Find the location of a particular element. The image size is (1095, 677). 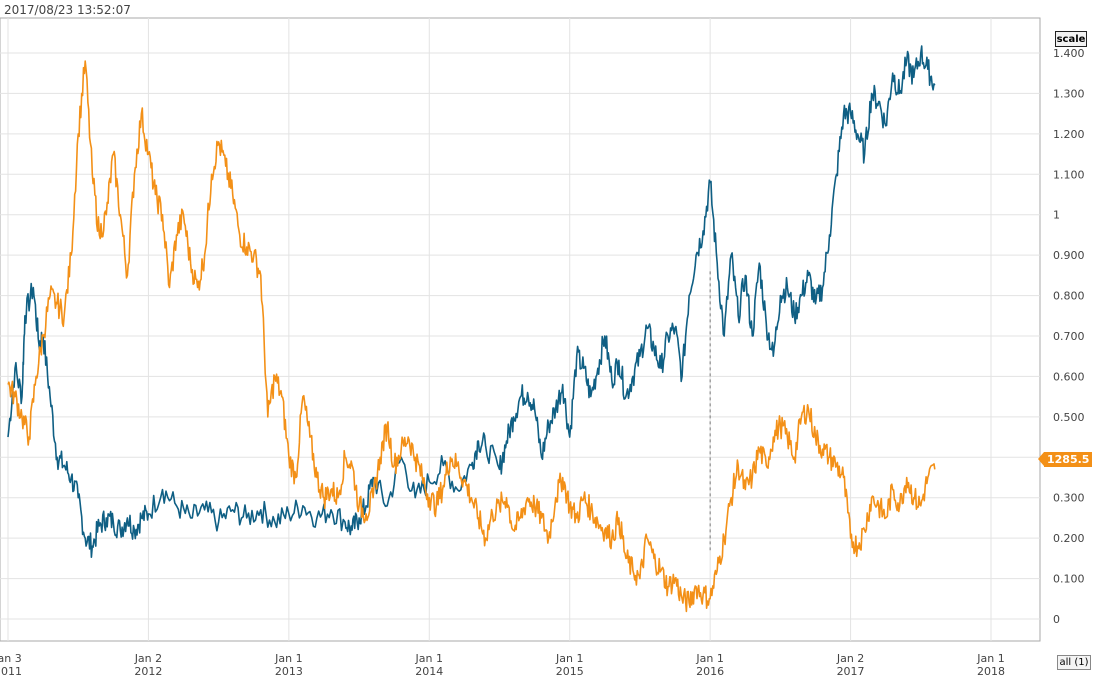

y-tick-label: 1 is located at coordinates (1056, 215).